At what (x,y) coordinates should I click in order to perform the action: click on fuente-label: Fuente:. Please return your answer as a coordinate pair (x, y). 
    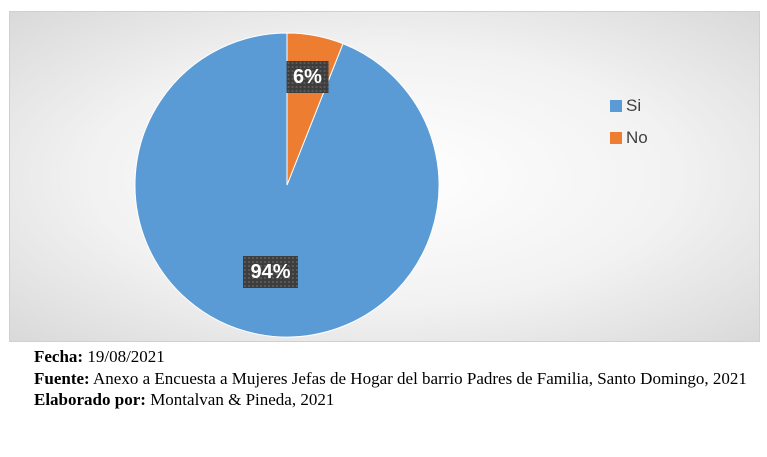
    Looking at the image, I should click on (62, 378).